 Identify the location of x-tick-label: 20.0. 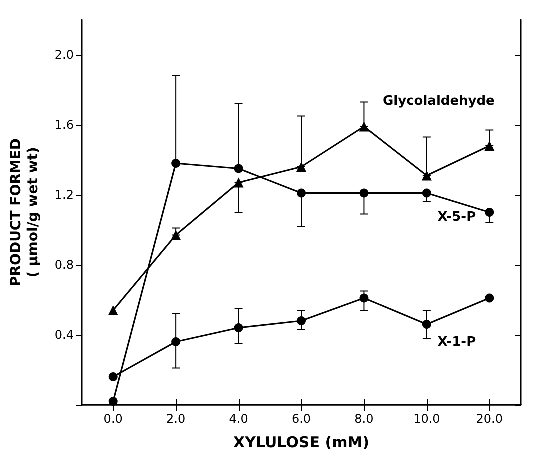
(489, 419).